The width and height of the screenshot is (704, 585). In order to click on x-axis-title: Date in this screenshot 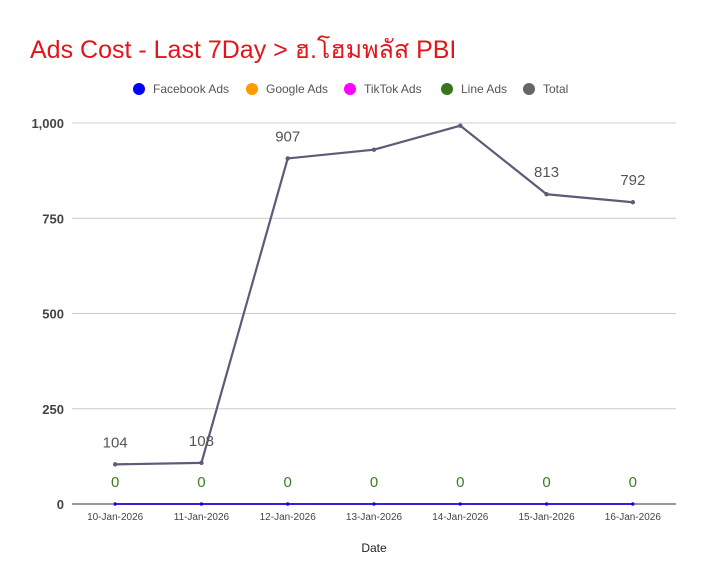, I will do `click(374, 548)`.